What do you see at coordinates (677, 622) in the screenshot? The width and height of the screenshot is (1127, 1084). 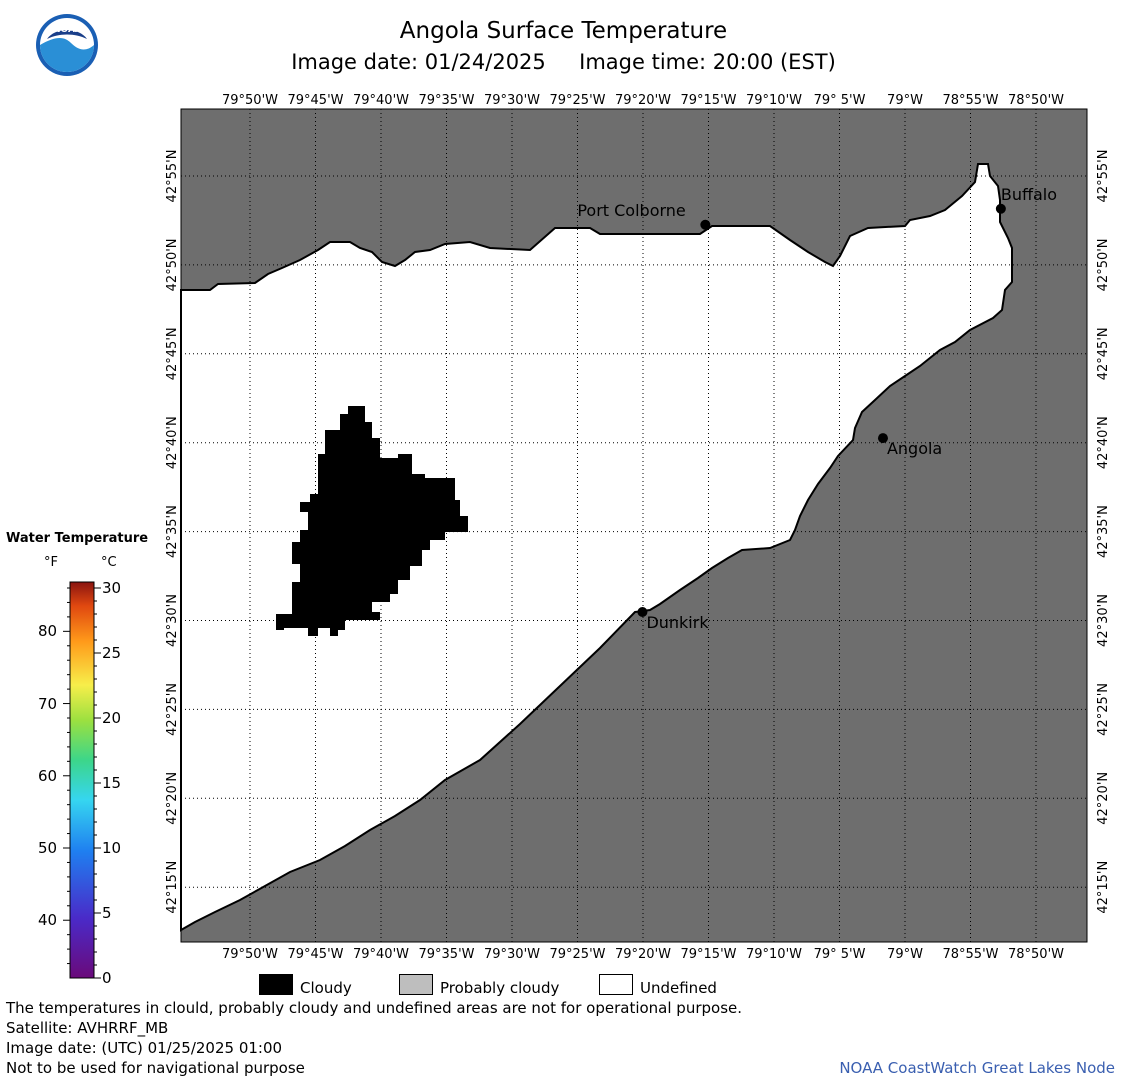 I see `city-label: Dunkirk` at bounding box center [677, 622].